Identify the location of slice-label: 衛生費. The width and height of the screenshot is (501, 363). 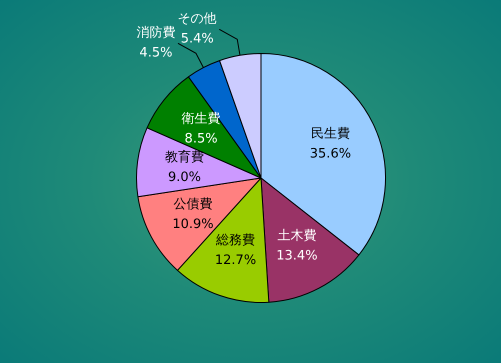
(201, 119).